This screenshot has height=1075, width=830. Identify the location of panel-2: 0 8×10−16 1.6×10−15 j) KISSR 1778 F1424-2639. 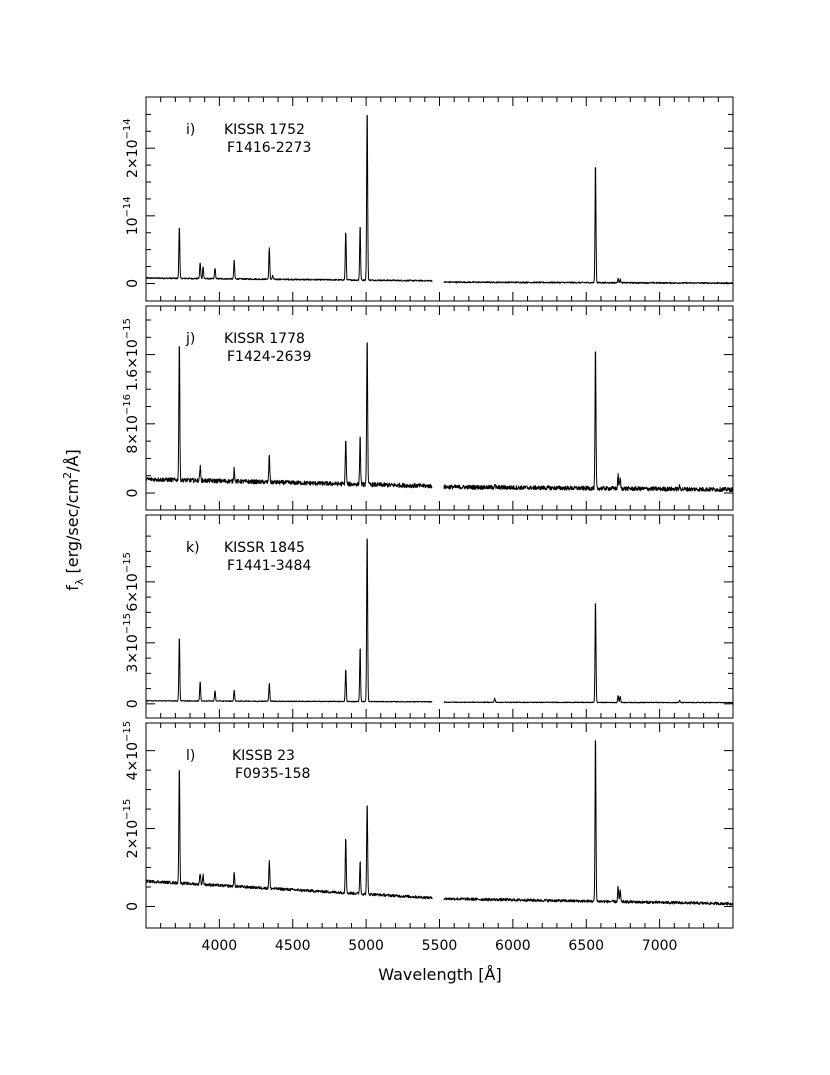
(428, 408).